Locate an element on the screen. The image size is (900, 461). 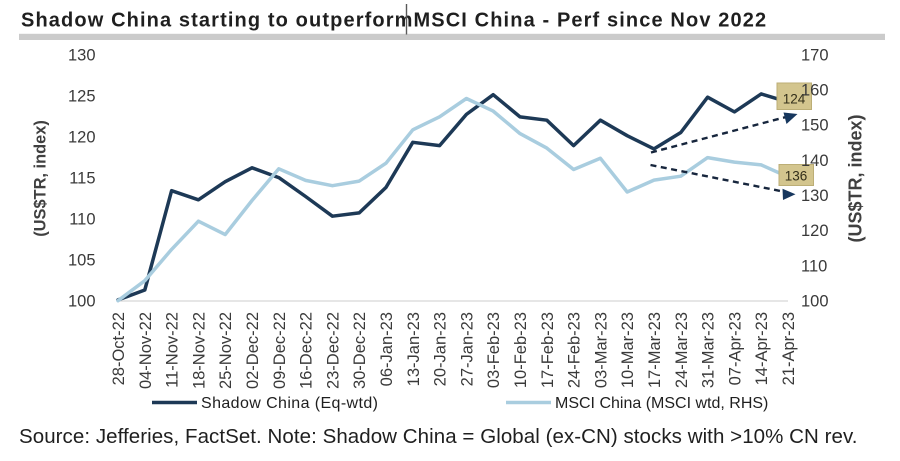
svg-text: 17-Mar-23 is located at coordinates (655, 350).